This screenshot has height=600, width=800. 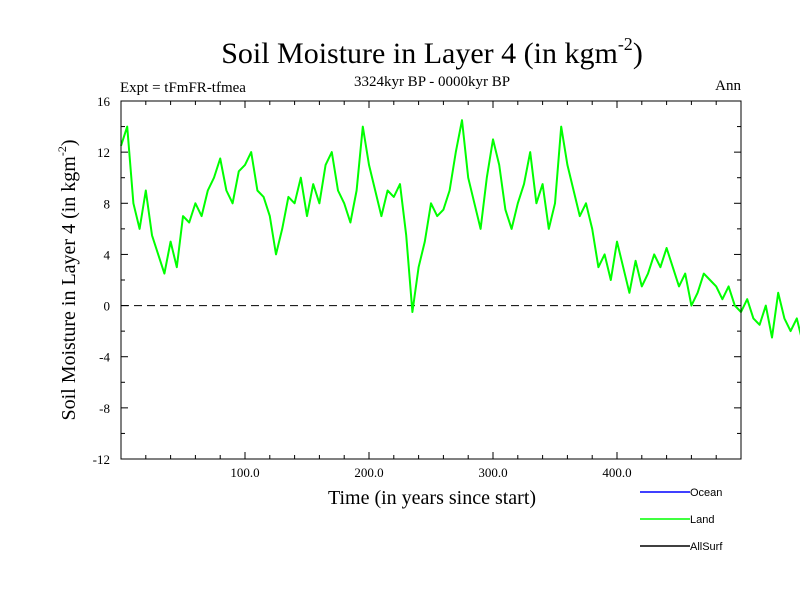 I want to click on legend-label-allsurf: AllSurf, so click(x=706, y=547).